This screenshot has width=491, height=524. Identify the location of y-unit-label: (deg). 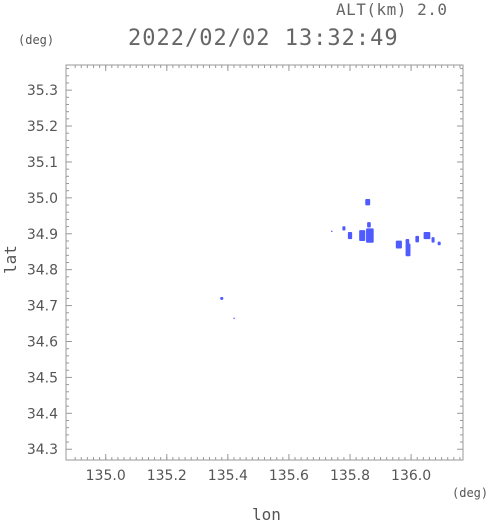
(36, 40).